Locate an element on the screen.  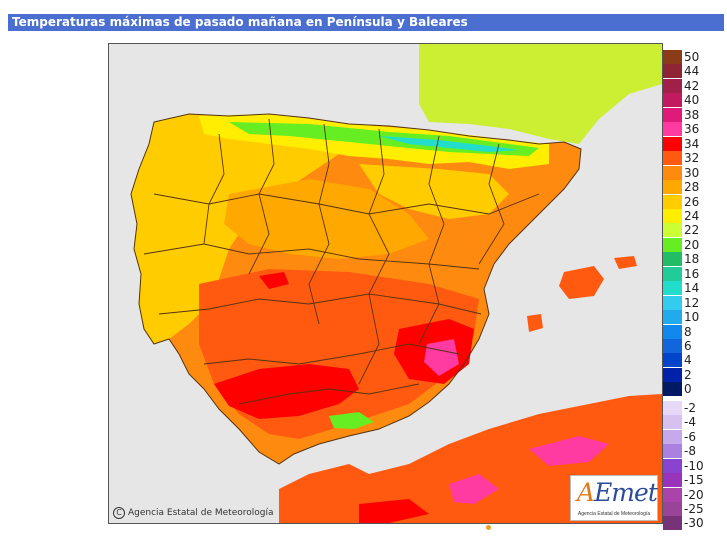
mallorca is located at coordinates (581, 282).